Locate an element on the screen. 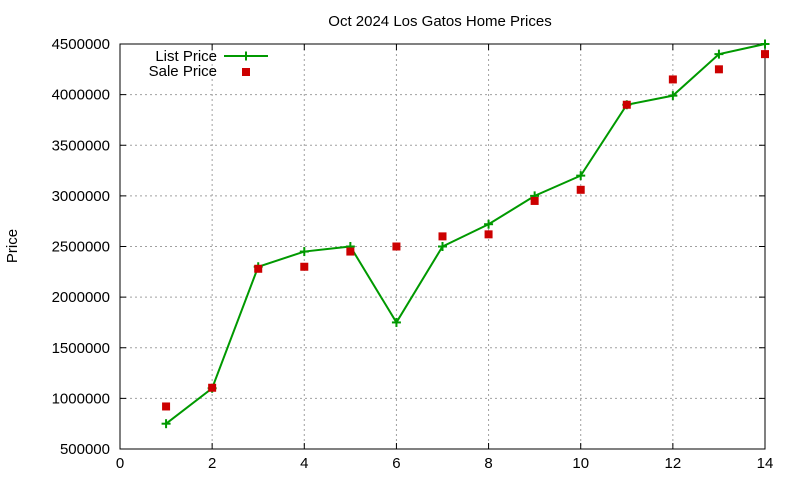 The width and height of the screenshot is (800, 480). y-tick-label: 2000000 is located at coordinates (81, 297).